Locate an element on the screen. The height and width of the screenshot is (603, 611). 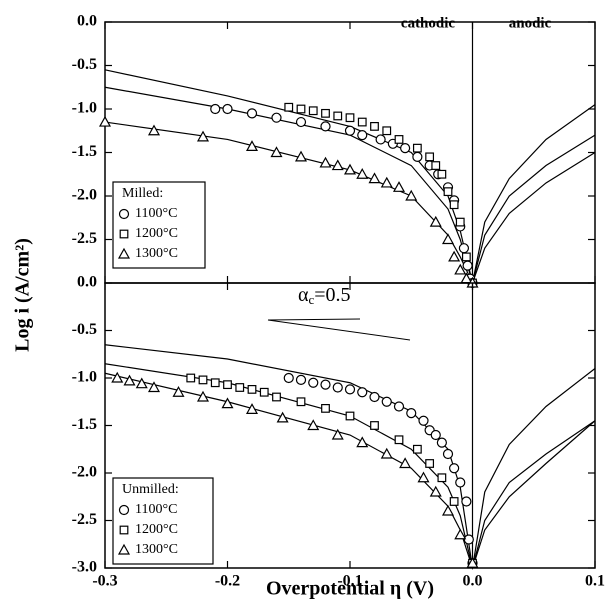
annotation-subscript: c is located at coordinates (311, 299).